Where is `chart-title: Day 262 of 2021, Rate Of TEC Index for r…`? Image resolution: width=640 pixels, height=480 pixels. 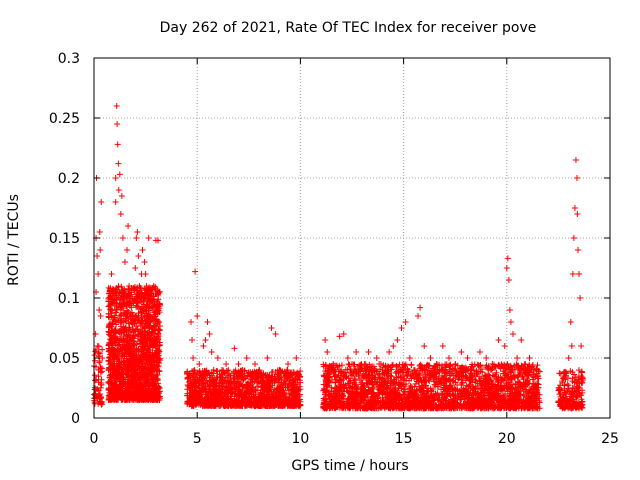
chart-title: Day 262 of 2021, Rate Of TEC Index for r… is located at coordinates (348, 28).